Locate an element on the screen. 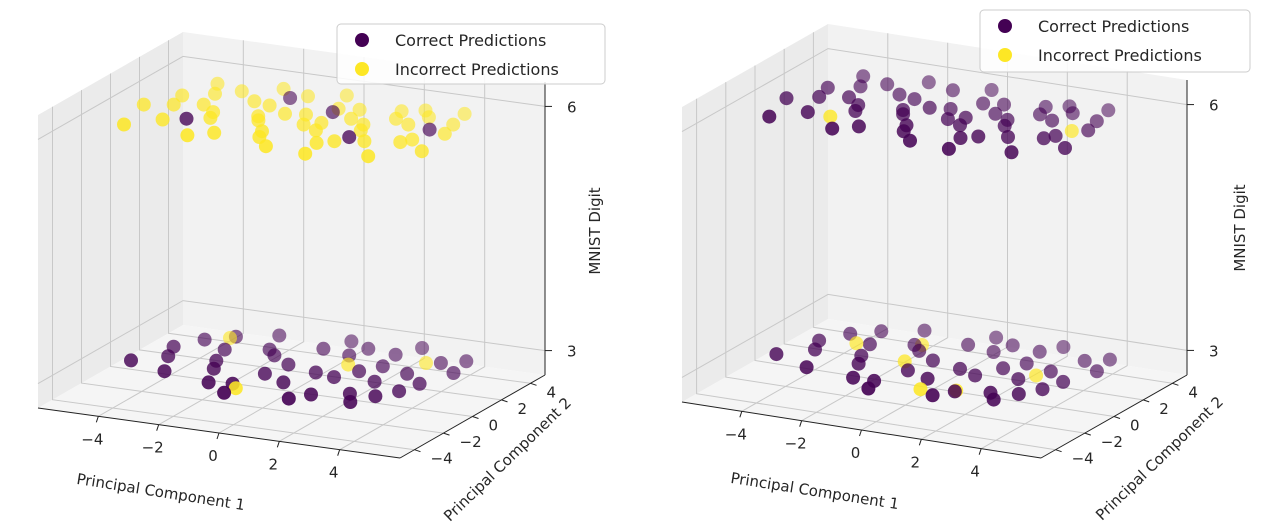 This screenshot has height=532, width=1266. x-tick-label: −2 is located at coordinates (796, 444).